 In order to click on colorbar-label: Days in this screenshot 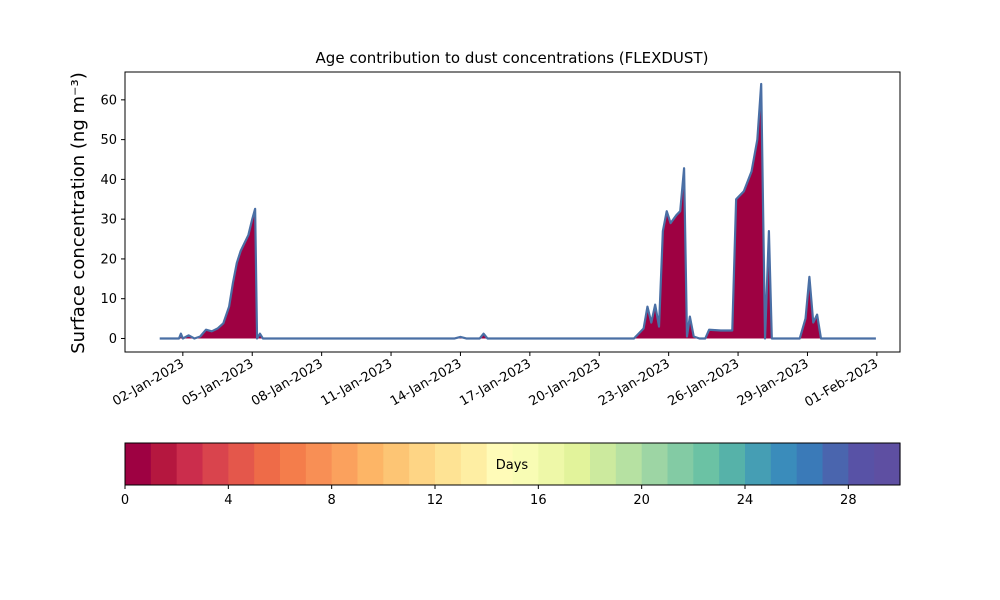, I will do `click(512, 465)`.